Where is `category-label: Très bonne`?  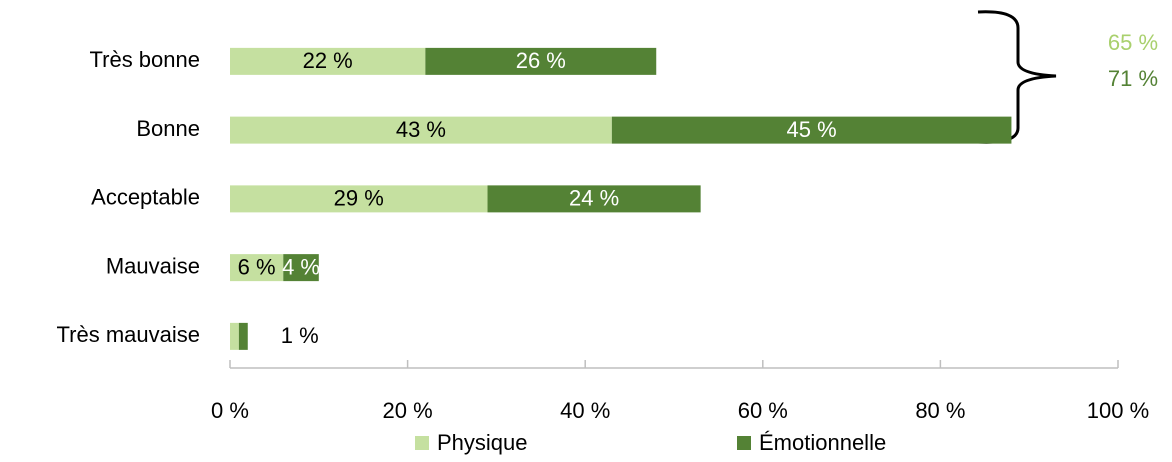
category-label: Très bonne is located at coordinates (145, 59).